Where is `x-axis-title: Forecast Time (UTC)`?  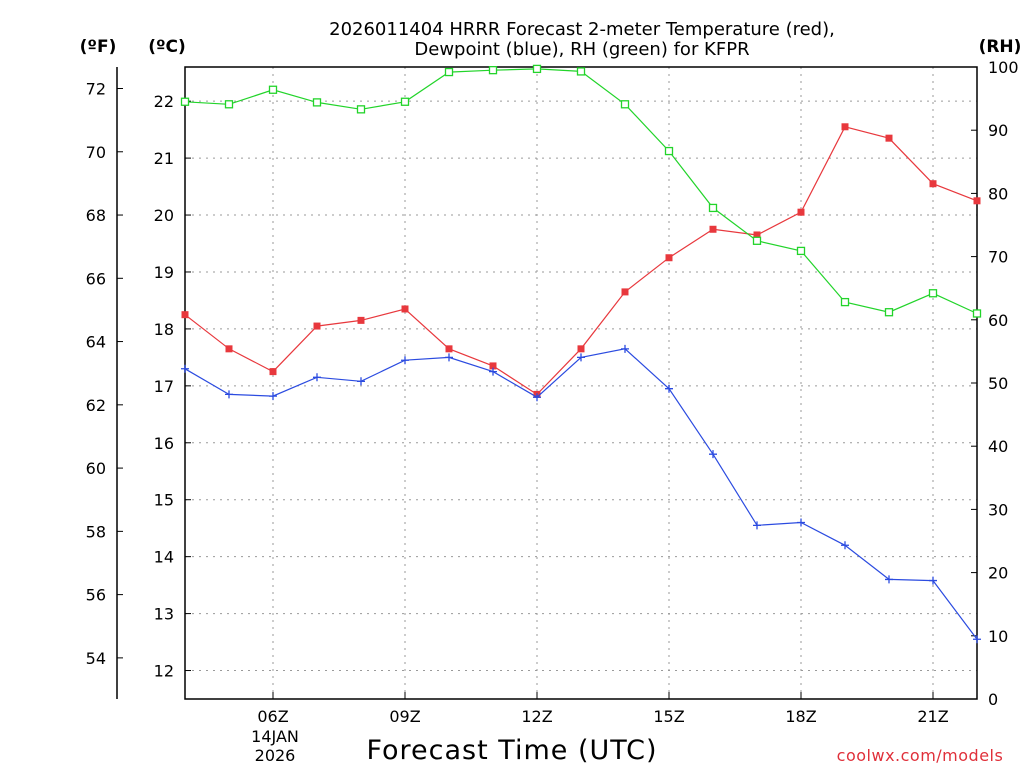
x-axis-title: Forecast Time (UTC) is located at coordinates (511, 750).